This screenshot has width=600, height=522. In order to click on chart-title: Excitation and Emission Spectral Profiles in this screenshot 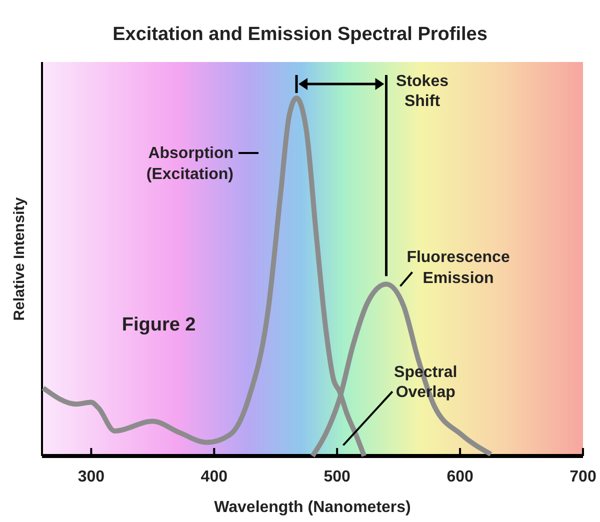, I will do `click(300, 34)`.